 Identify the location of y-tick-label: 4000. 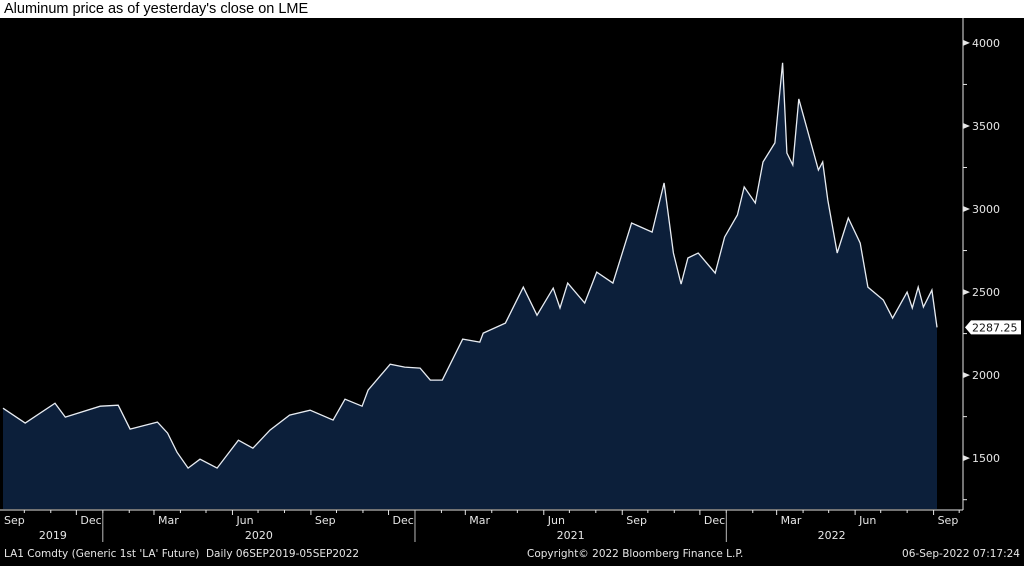
(986, 43).